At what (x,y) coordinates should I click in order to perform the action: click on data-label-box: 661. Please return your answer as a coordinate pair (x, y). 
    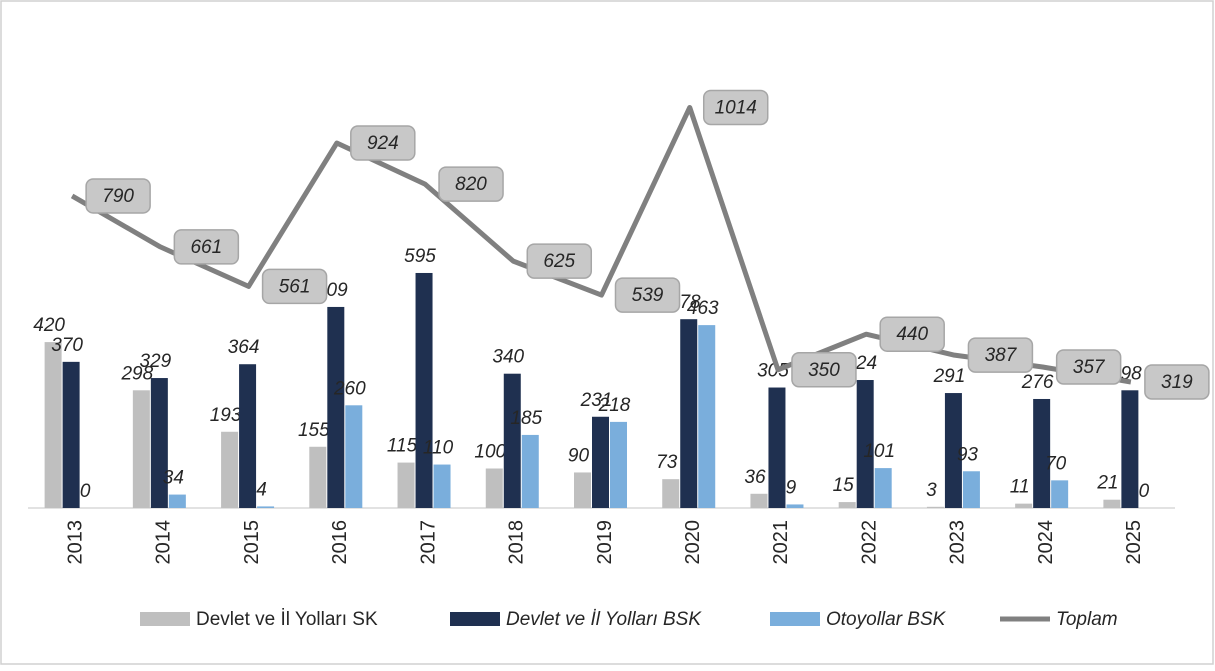
    Looking at the image, I should click on (206, 247).